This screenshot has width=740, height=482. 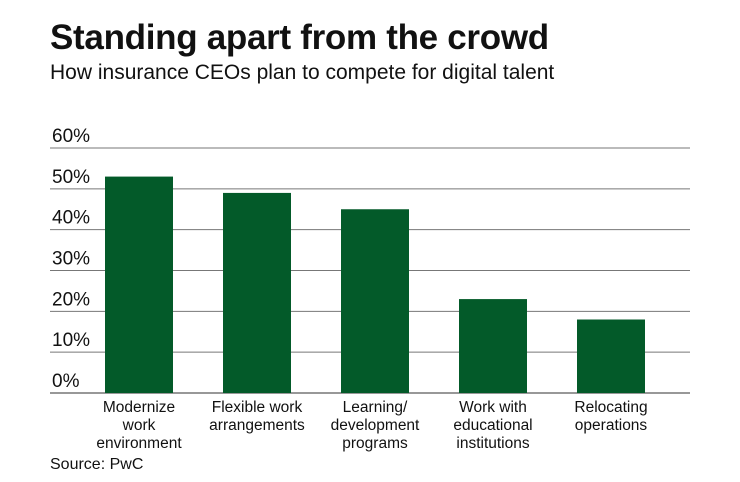 What do you see at coordinates (375, 425) in the screenshot?
I see `x-category-label: Learning/development programs` at bounding box center [375, 425].